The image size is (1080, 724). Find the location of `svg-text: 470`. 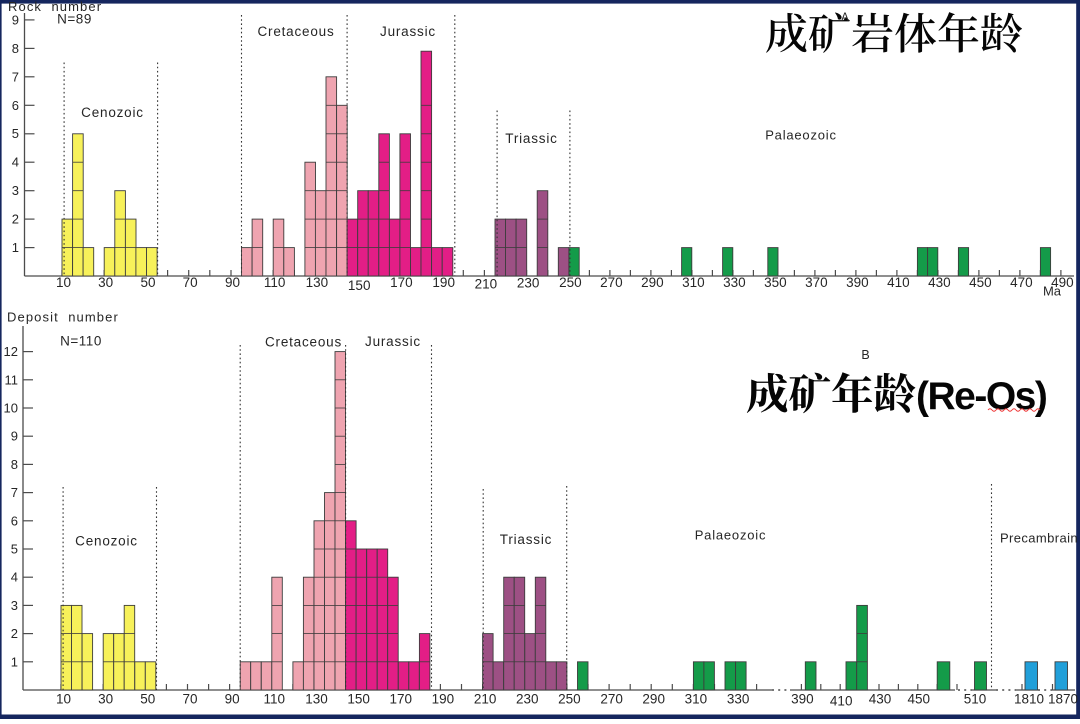

svg-text: 470 is located at coordinates (1021, 282).